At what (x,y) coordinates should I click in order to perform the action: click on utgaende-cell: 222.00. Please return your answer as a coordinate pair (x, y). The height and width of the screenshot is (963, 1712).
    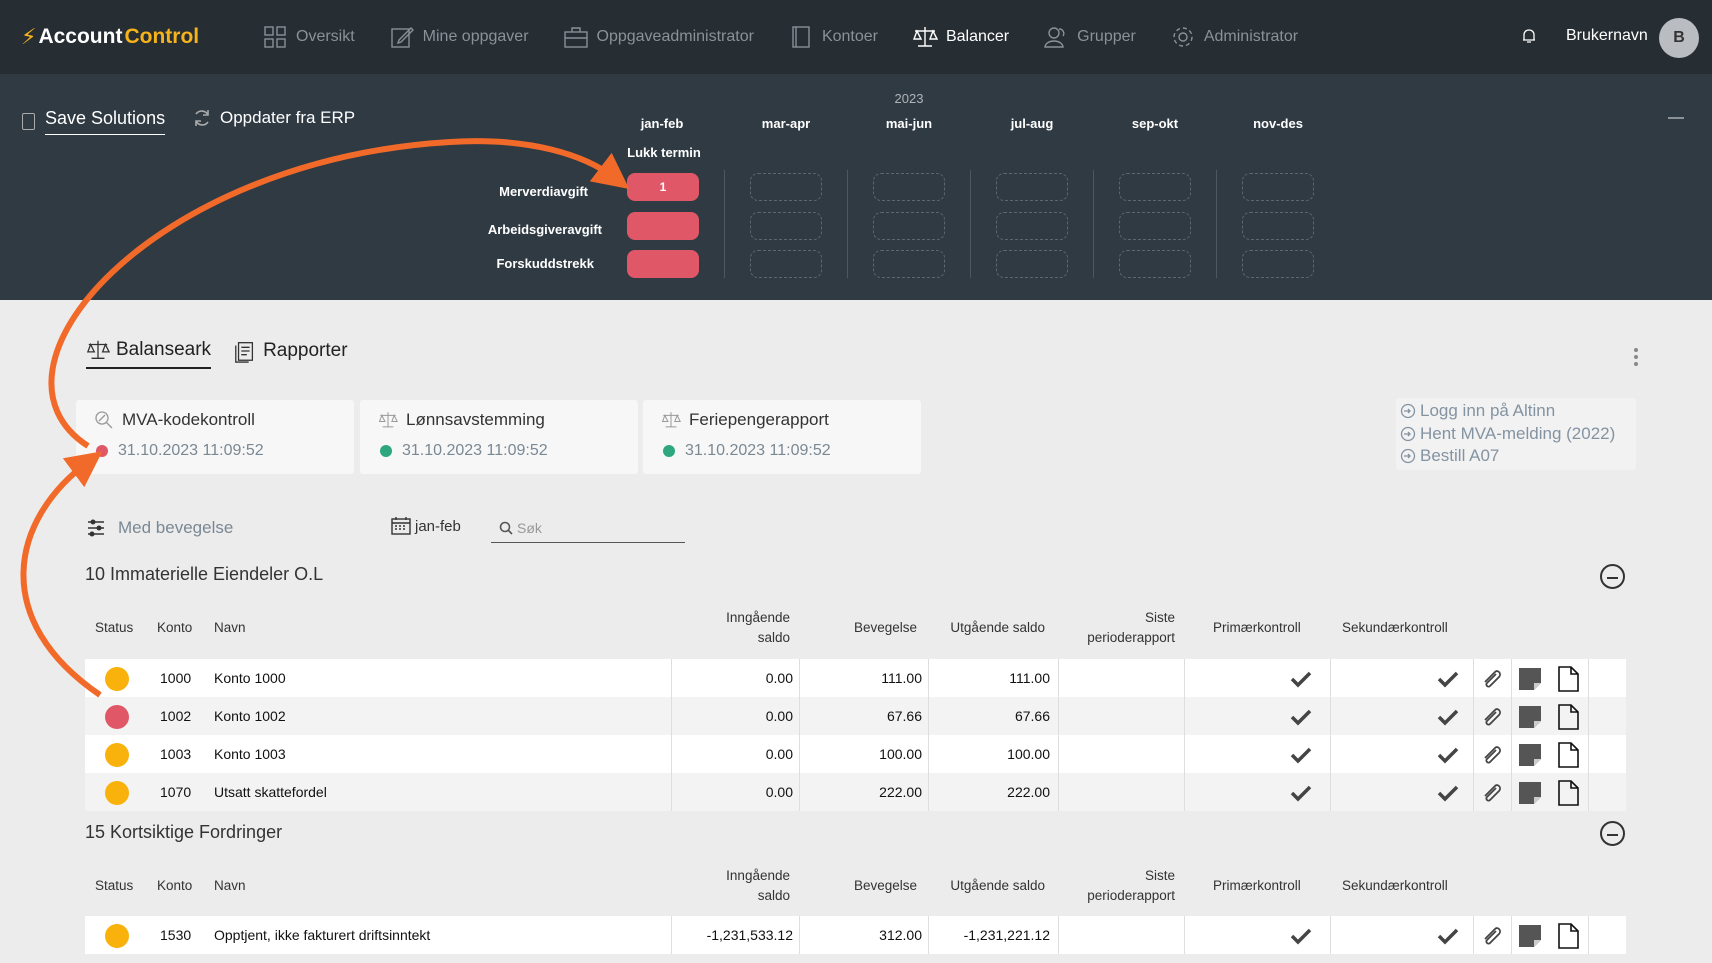
    Looking at the image, I should click on (1028, 792).